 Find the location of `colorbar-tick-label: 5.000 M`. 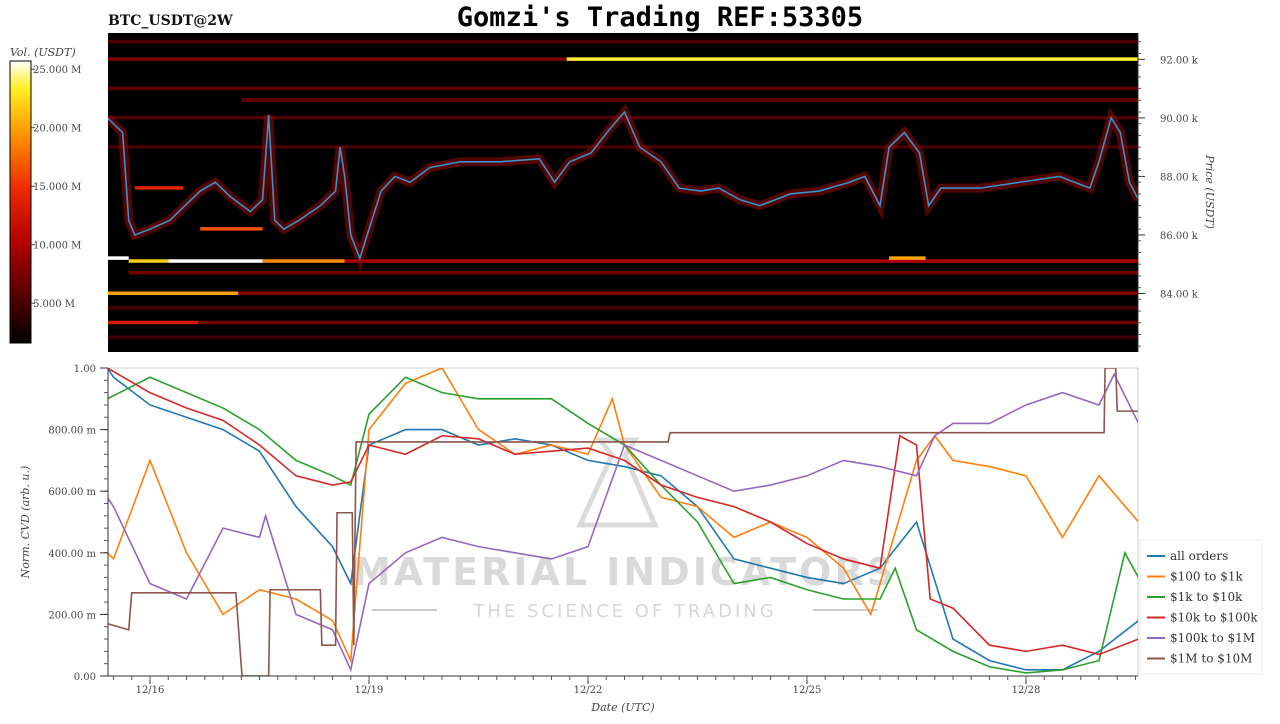

colorbar-tick-label: 5.000 M is located at coordinates (54, 304).